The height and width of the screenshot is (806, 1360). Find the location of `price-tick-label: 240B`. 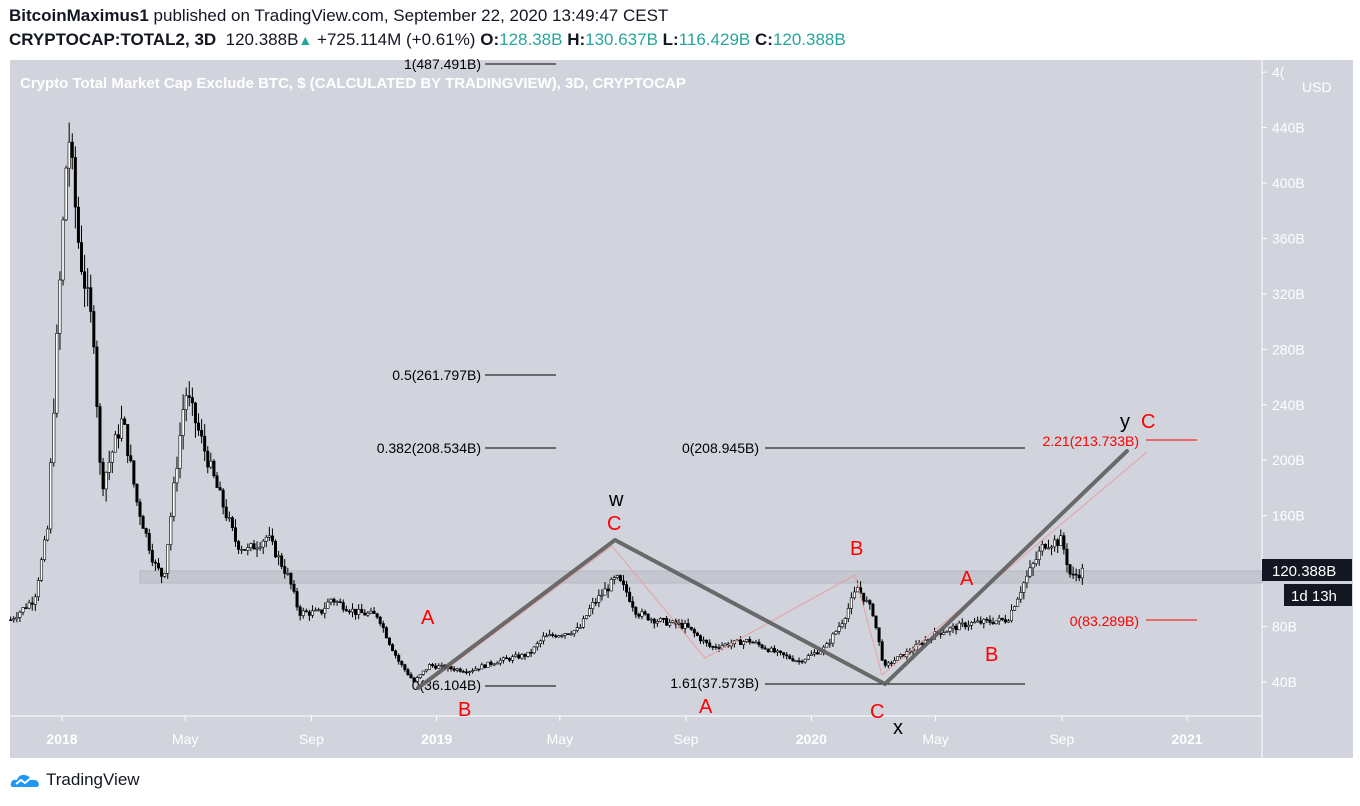

price-tick-label: 240B is located at coordinates (1288, 405).